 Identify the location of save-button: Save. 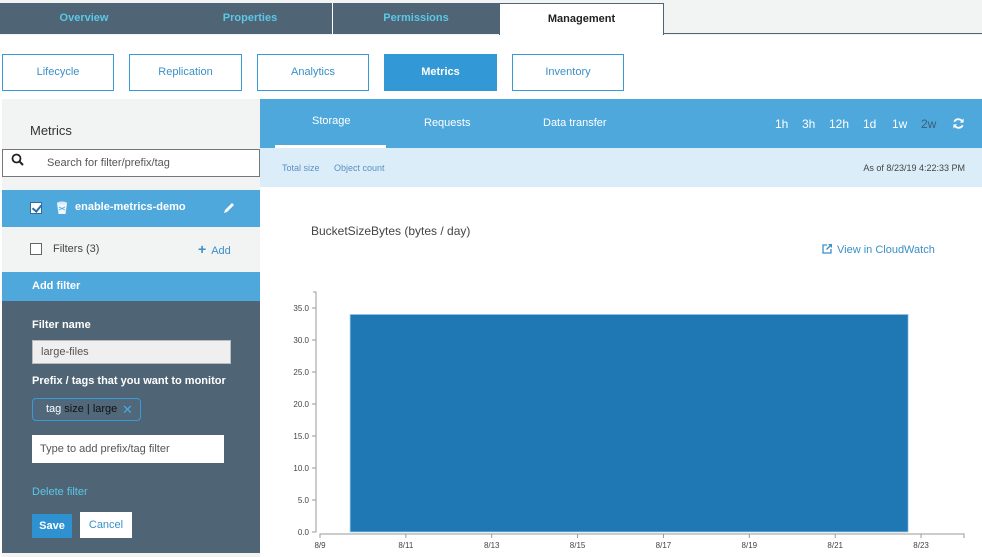
(52, 526).